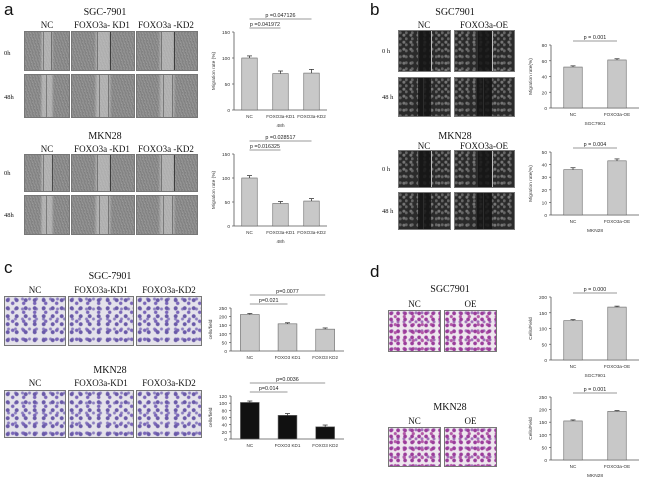  Describe the element at coordinates (545, 178) in the screenshot. I see `y-tick-label: 30` at that location.